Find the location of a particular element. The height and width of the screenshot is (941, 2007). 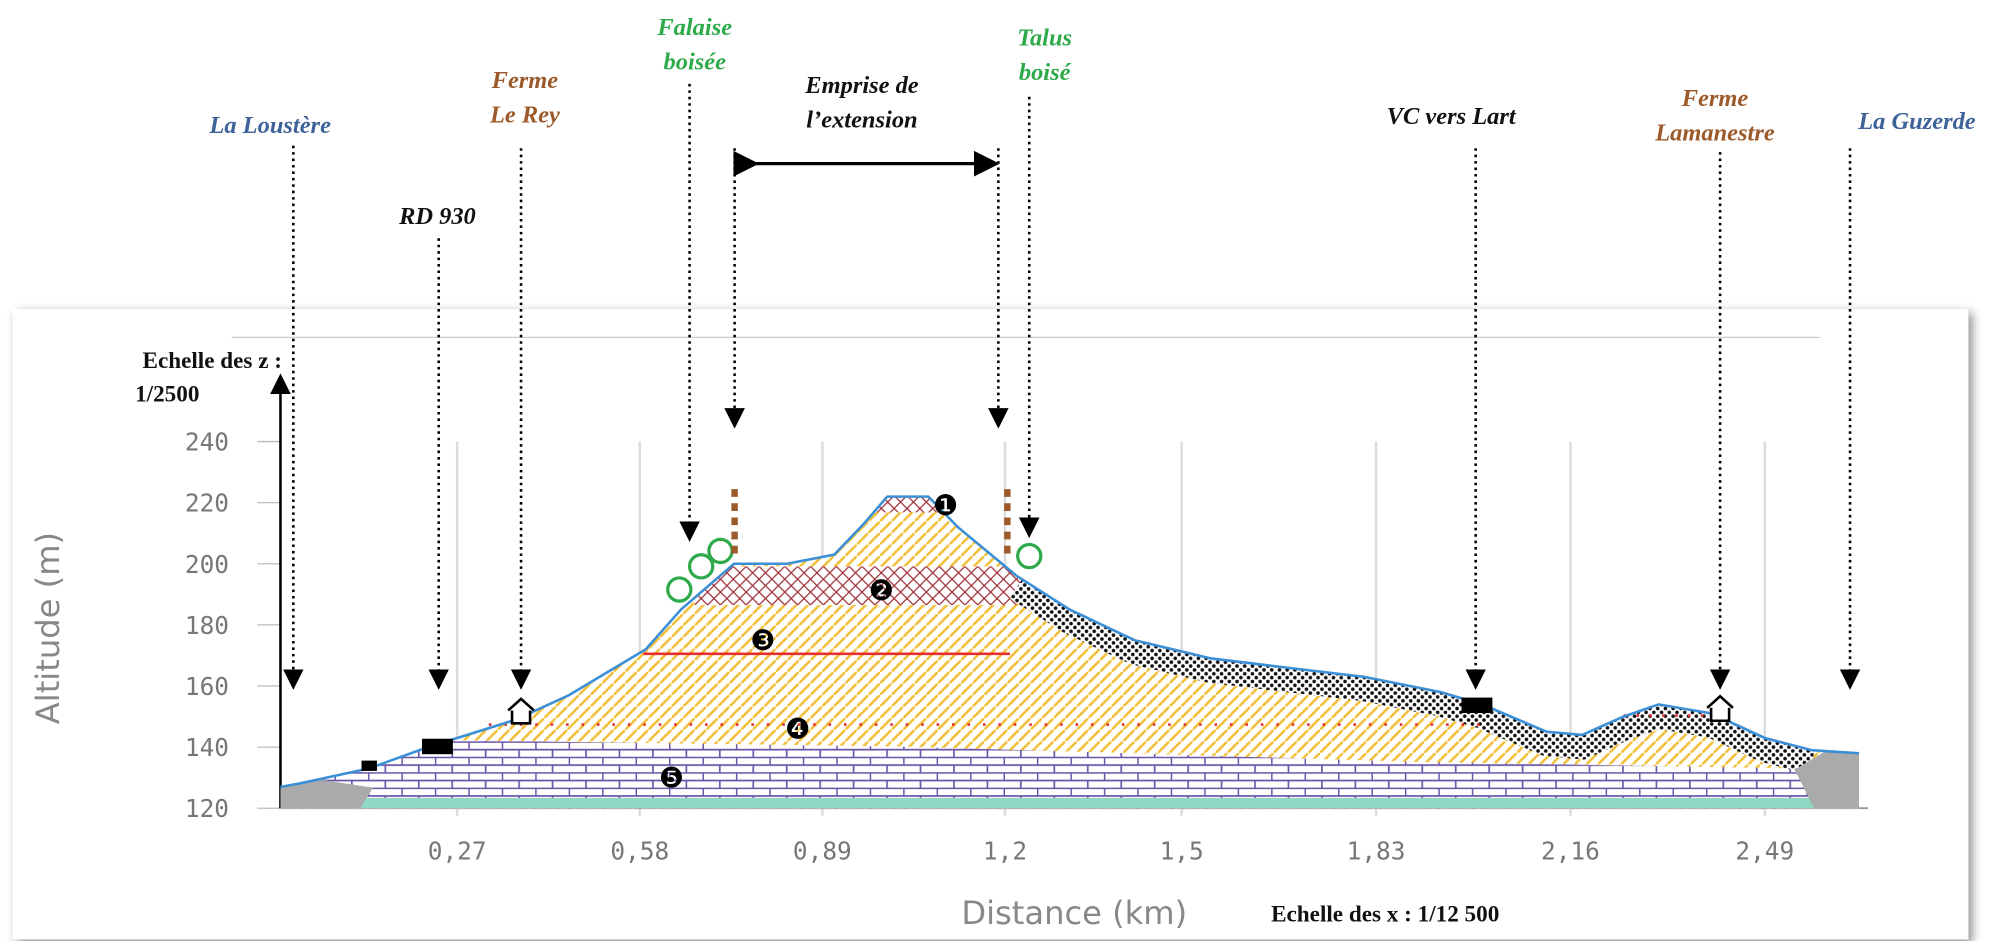

annotation-label: La Loustère is located at coordinates (269, 125).